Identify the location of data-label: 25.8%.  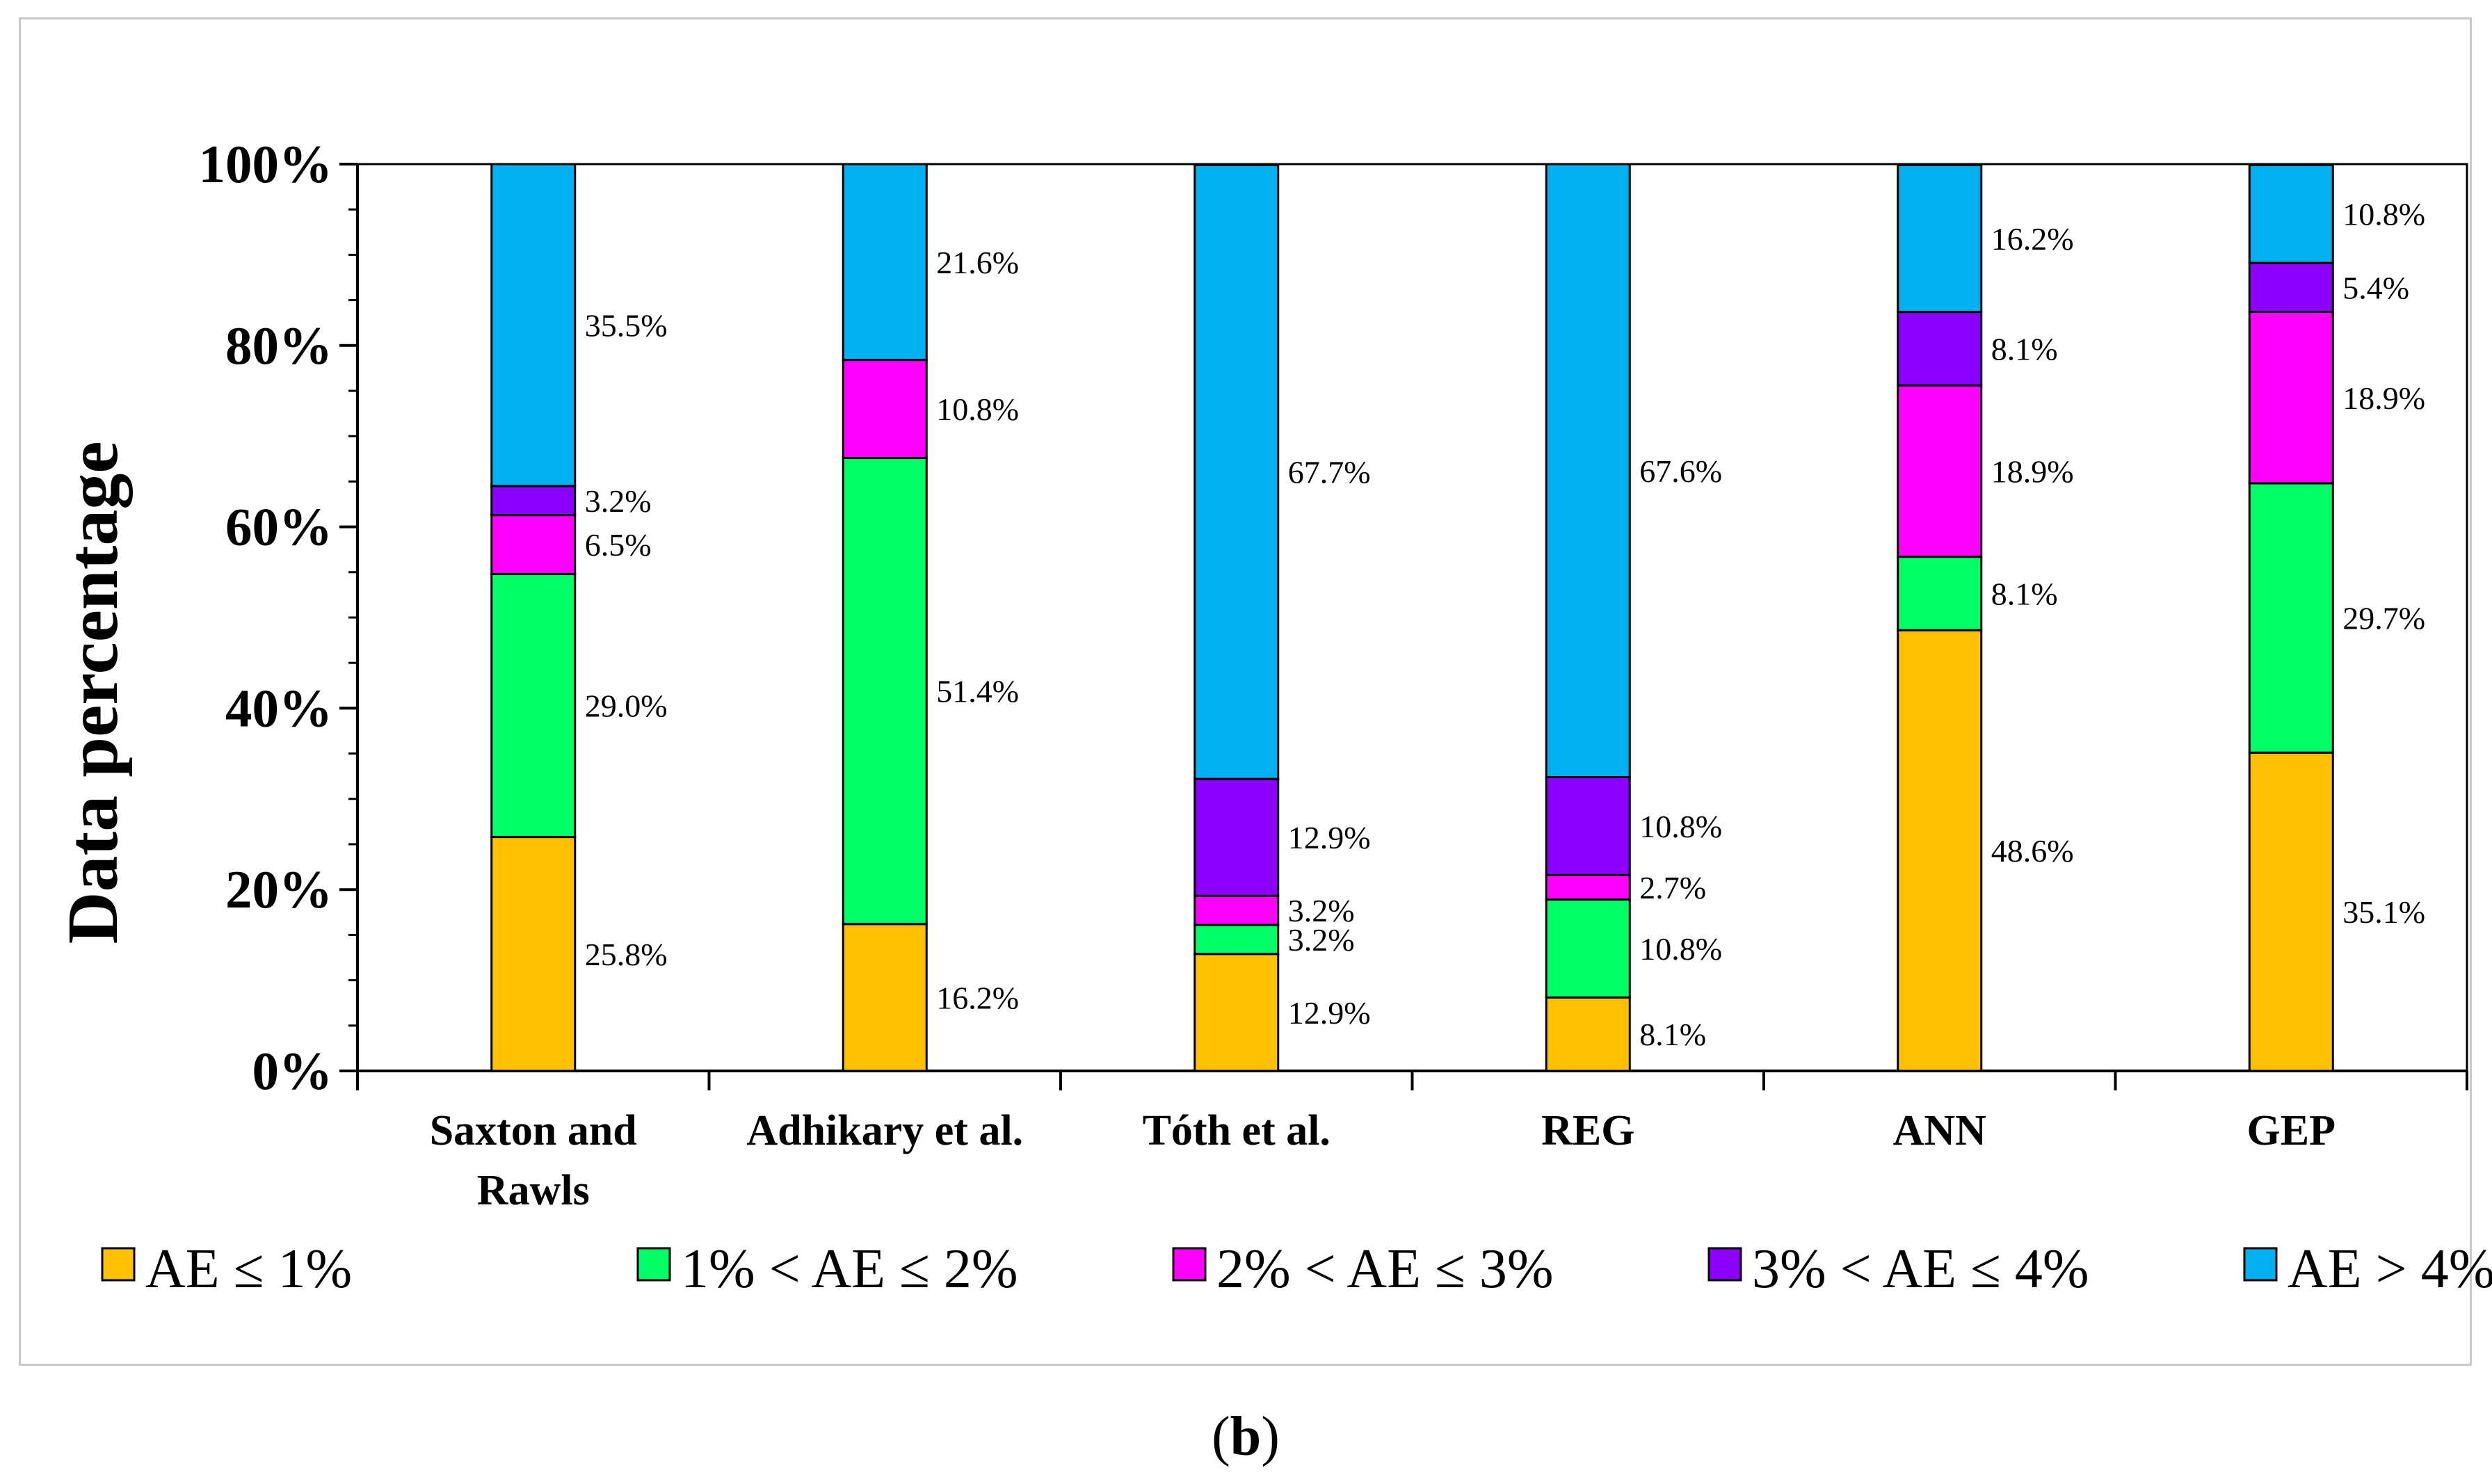
(626, 954).